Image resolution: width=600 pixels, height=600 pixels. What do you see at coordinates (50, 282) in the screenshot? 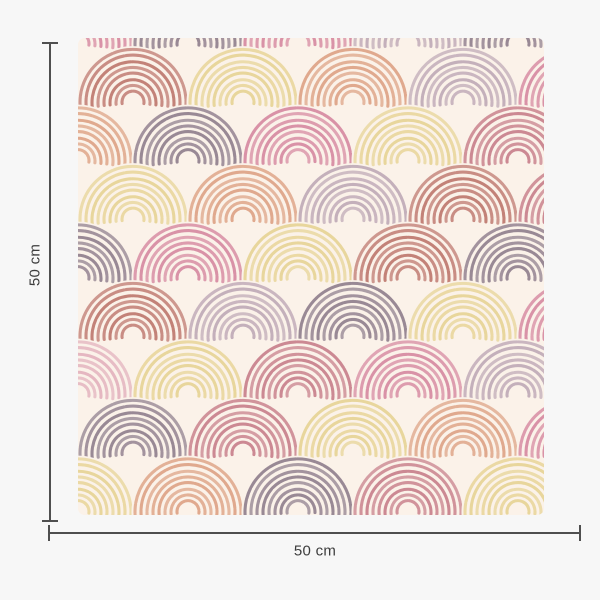
I see `vertical-dimension-line` at bounding box center [50, 282].